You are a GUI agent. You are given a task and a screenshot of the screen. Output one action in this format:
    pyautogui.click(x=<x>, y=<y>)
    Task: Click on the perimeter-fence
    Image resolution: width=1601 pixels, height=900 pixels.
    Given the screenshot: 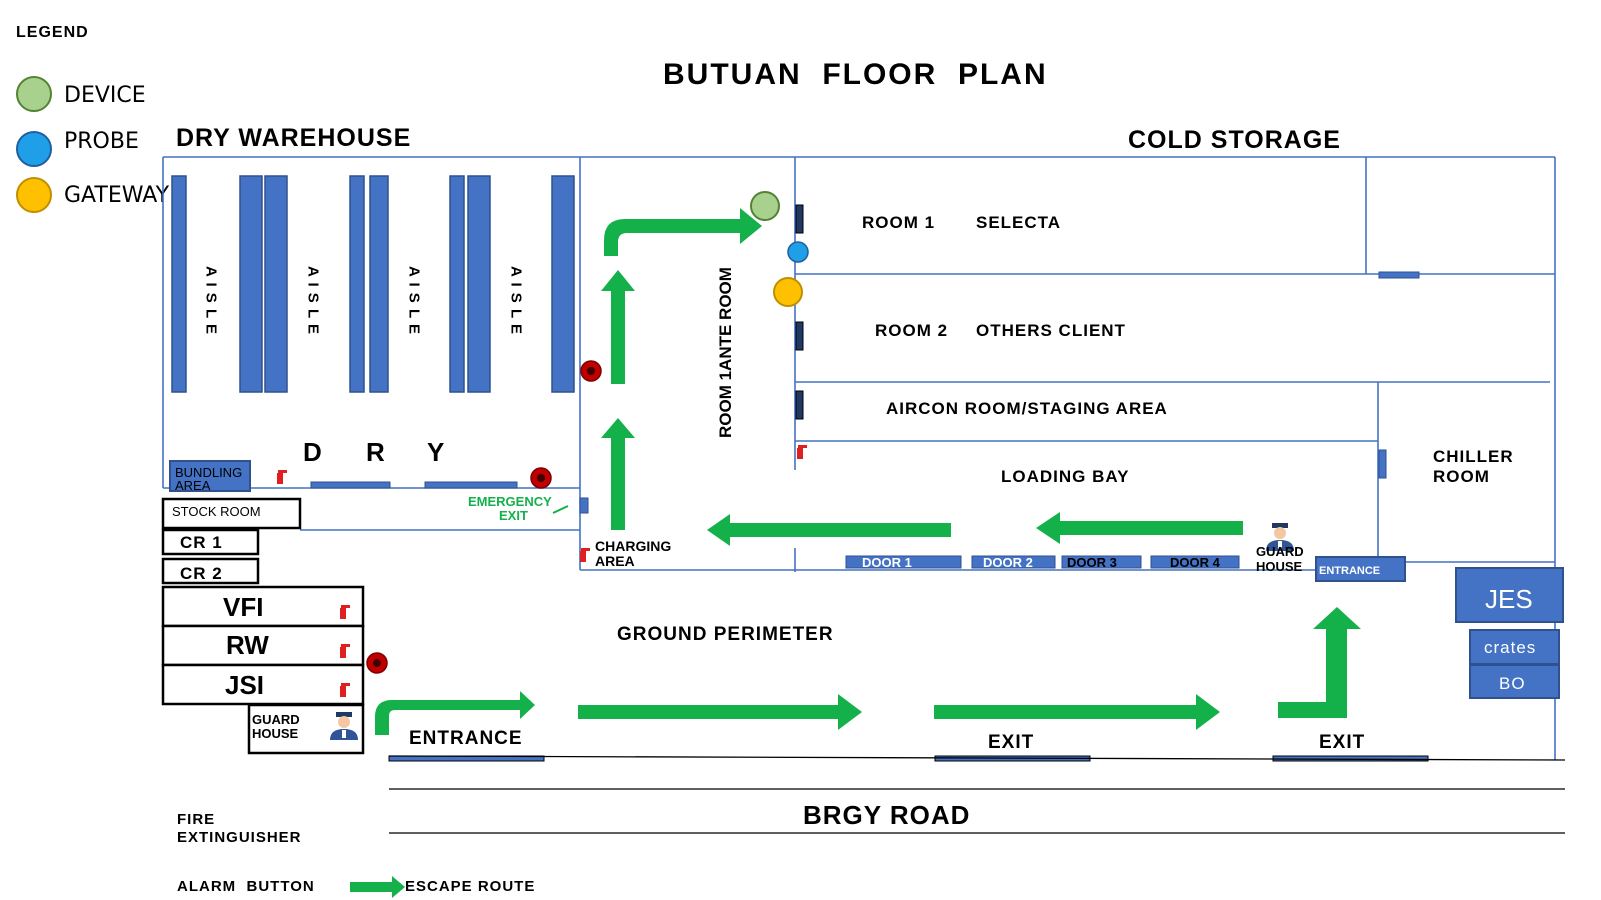 What is the action you would take?
    pyautogui.click(x=977, y=758)
    